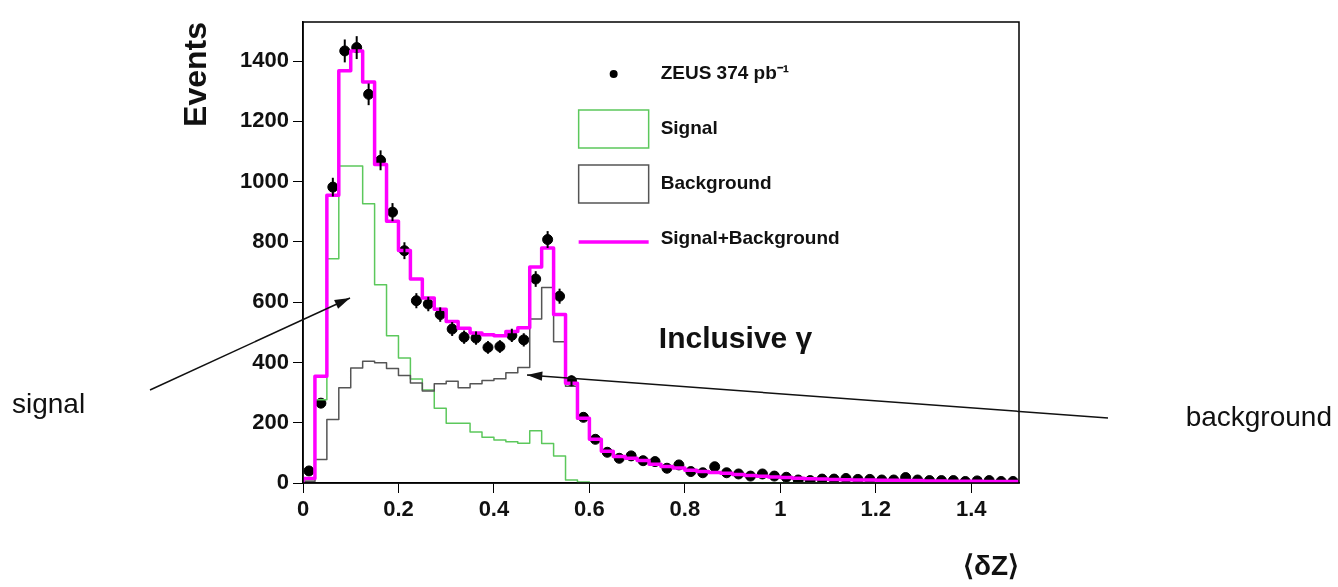 This screenshot has width=1338, height=587. What do you see at coordinates (264, 60) in the screenshot?
I see `y-tick-label: 1400` at bounding box center [264, 60].